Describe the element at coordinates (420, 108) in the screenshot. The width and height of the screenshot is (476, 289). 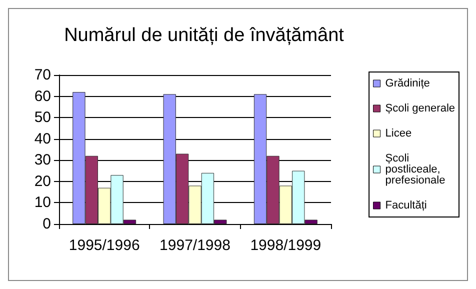
I see `legend-label: Școli generale` at that location.